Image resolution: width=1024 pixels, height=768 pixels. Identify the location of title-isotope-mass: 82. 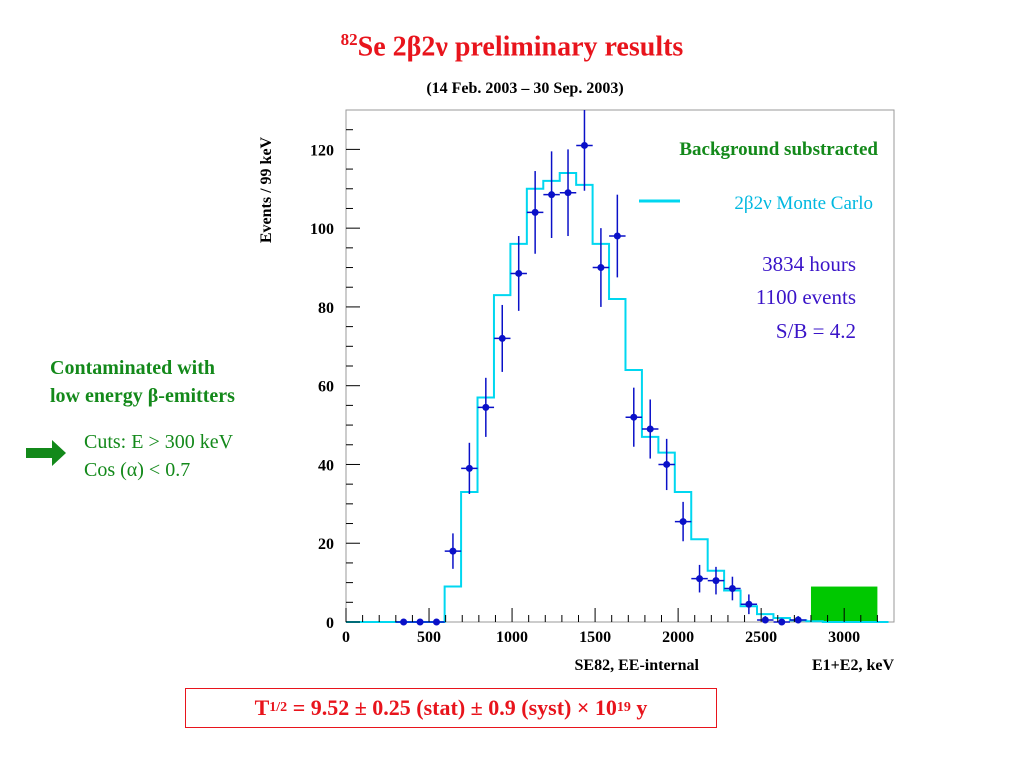
(349, 39).